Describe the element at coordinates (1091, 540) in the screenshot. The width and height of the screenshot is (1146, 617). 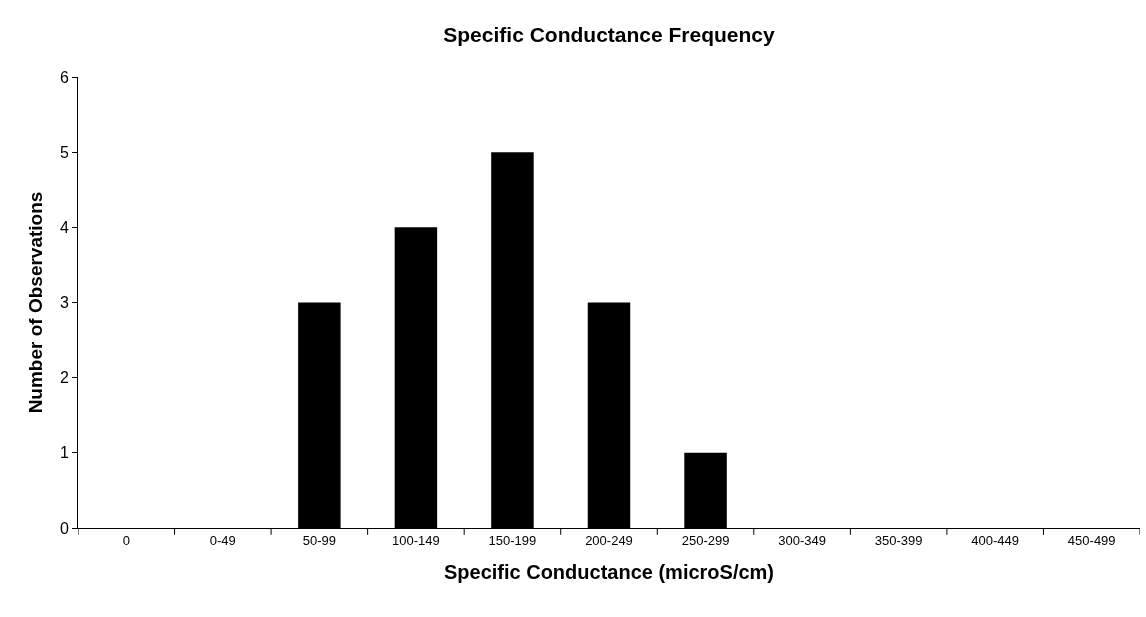
I see `x-tick-label: 450-499` at that location.